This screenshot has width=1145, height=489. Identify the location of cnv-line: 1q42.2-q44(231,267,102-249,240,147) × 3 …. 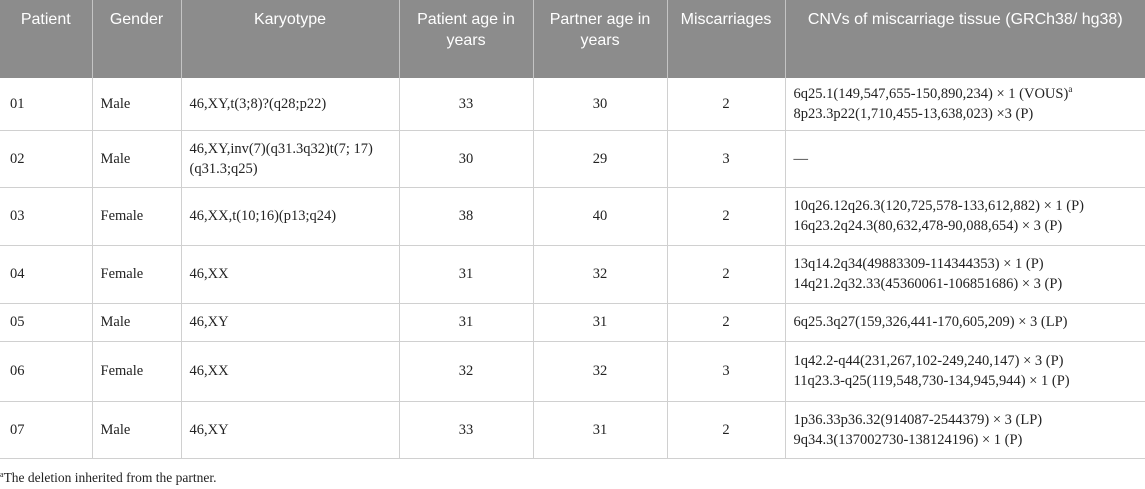
(928, 361).